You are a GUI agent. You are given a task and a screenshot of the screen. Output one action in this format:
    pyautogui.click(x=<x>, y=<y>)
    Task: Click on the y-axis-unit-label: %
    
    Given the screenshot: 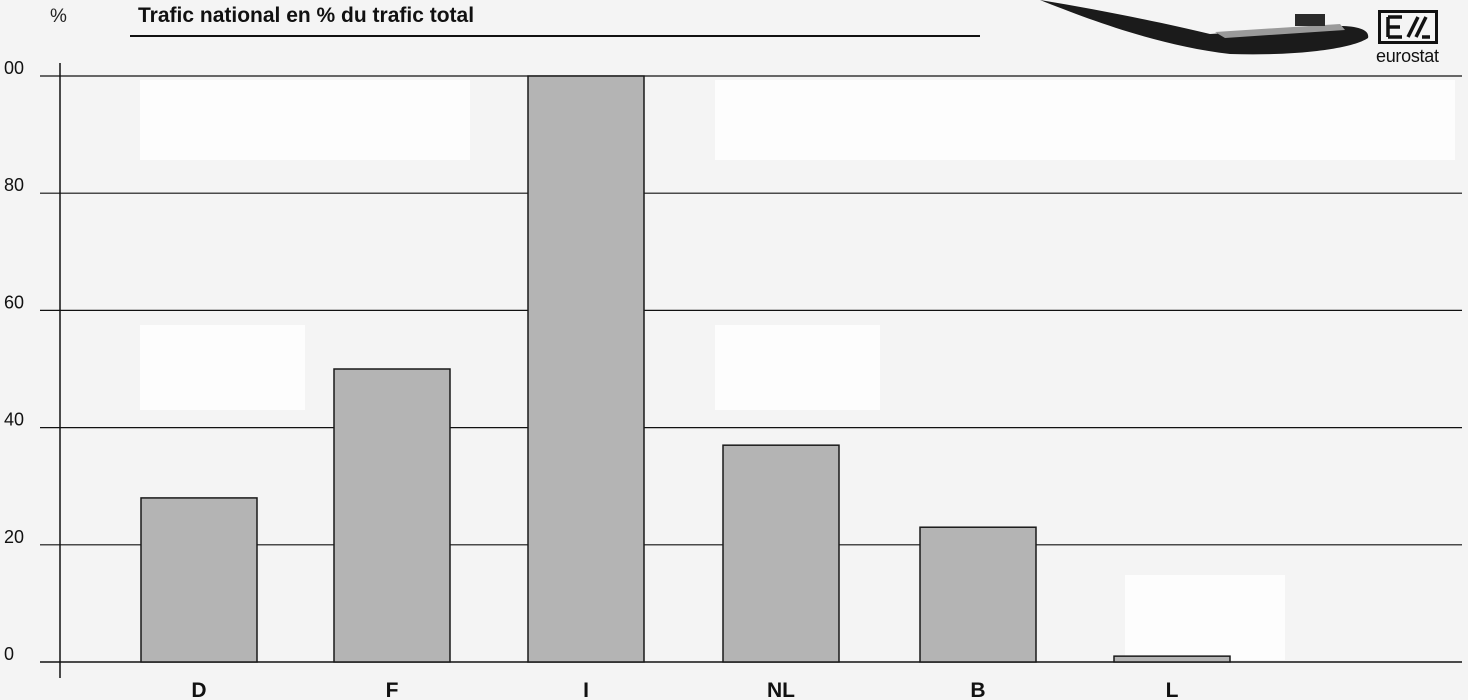 What is the action you would take?
    pyautogui.click(x=58, y=16)
    